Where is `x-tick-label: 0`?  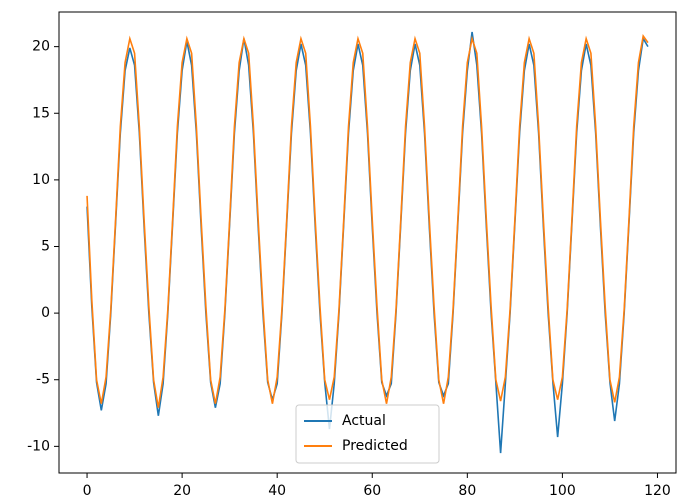
x-tick-label: 0 is located at coordinates (87, 491).